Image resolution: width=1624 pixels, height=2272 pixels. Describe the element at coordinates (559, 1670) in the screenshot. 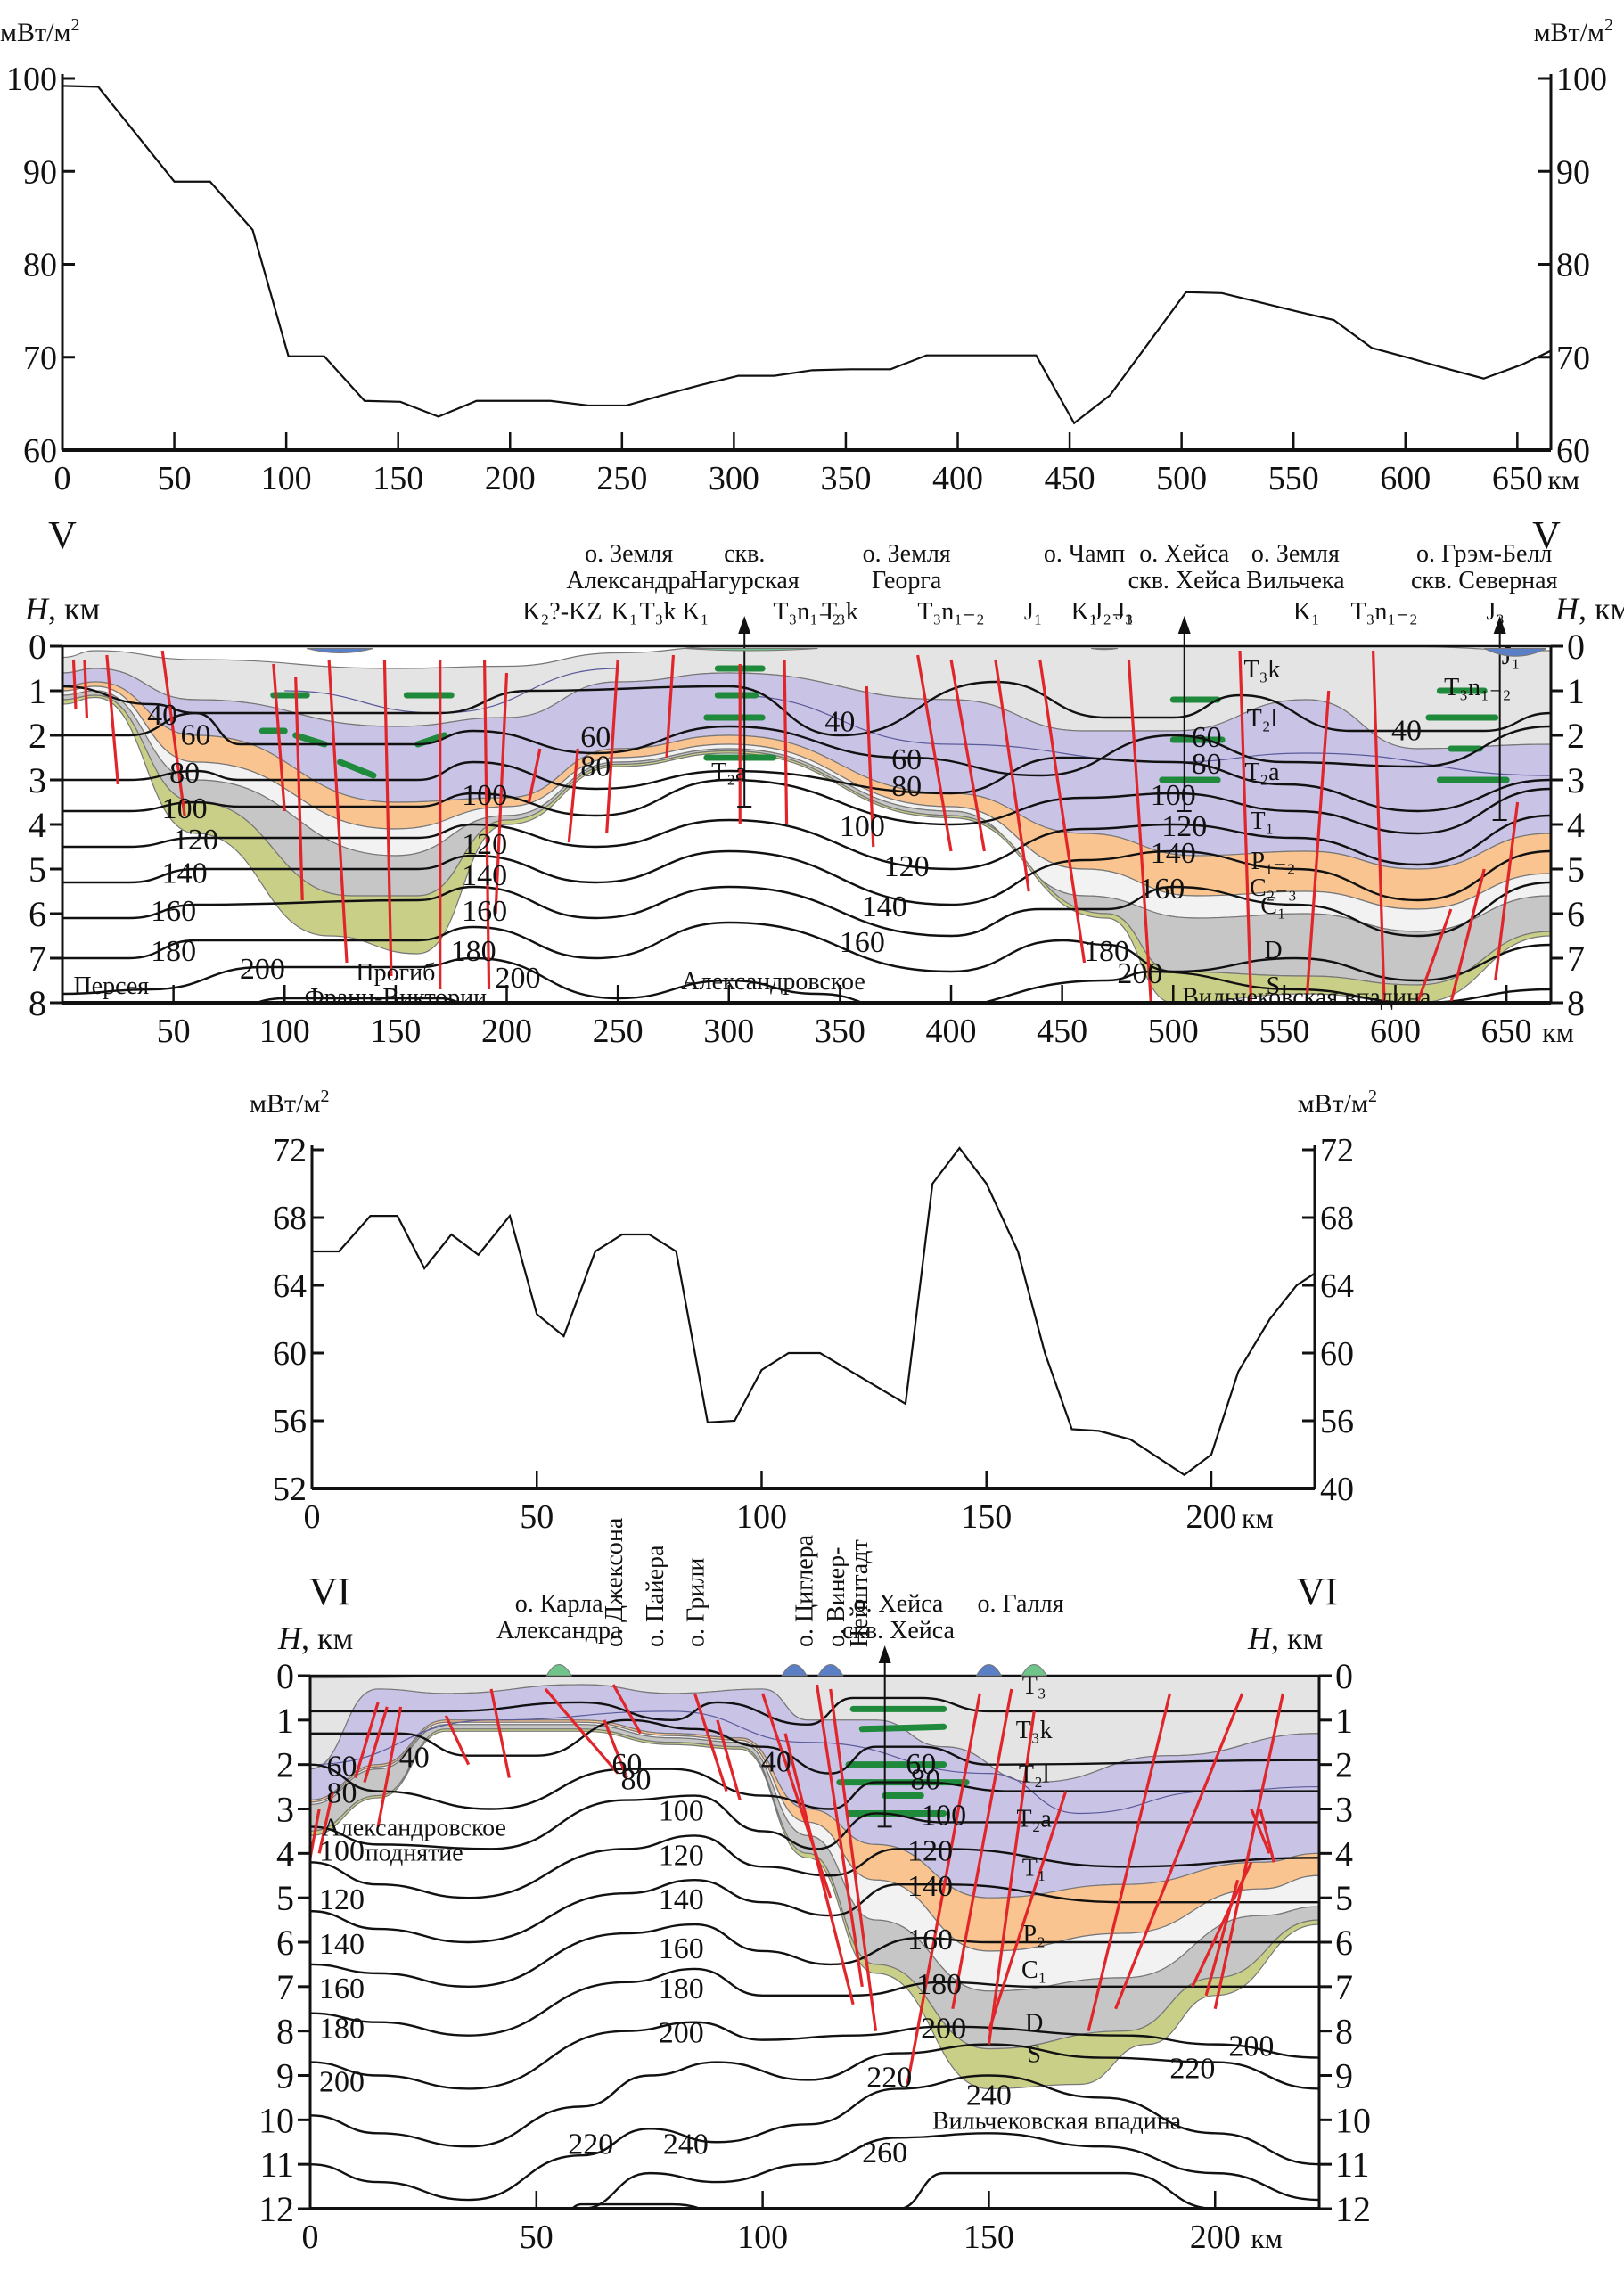

I see `island-outcrop` at that location.